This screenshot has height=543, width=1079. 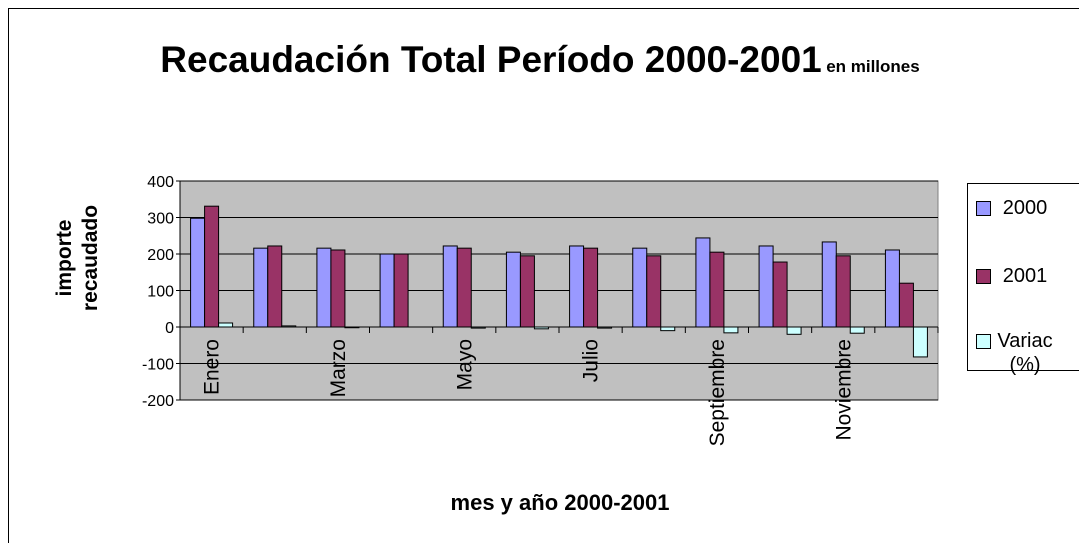 I want to click on y-tick-label: 200, so click(x=160, y=255).